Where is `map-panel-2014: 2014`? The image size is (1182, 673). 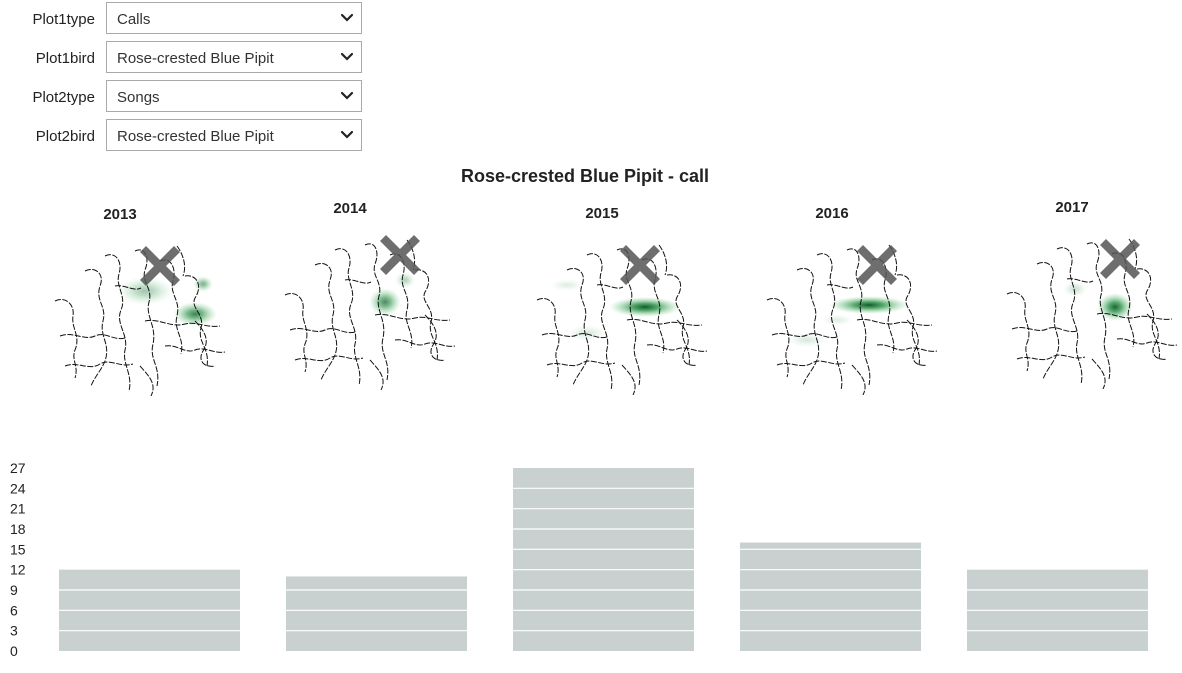
map-panel-2014: 2014 is located at coordinates (375, 300).